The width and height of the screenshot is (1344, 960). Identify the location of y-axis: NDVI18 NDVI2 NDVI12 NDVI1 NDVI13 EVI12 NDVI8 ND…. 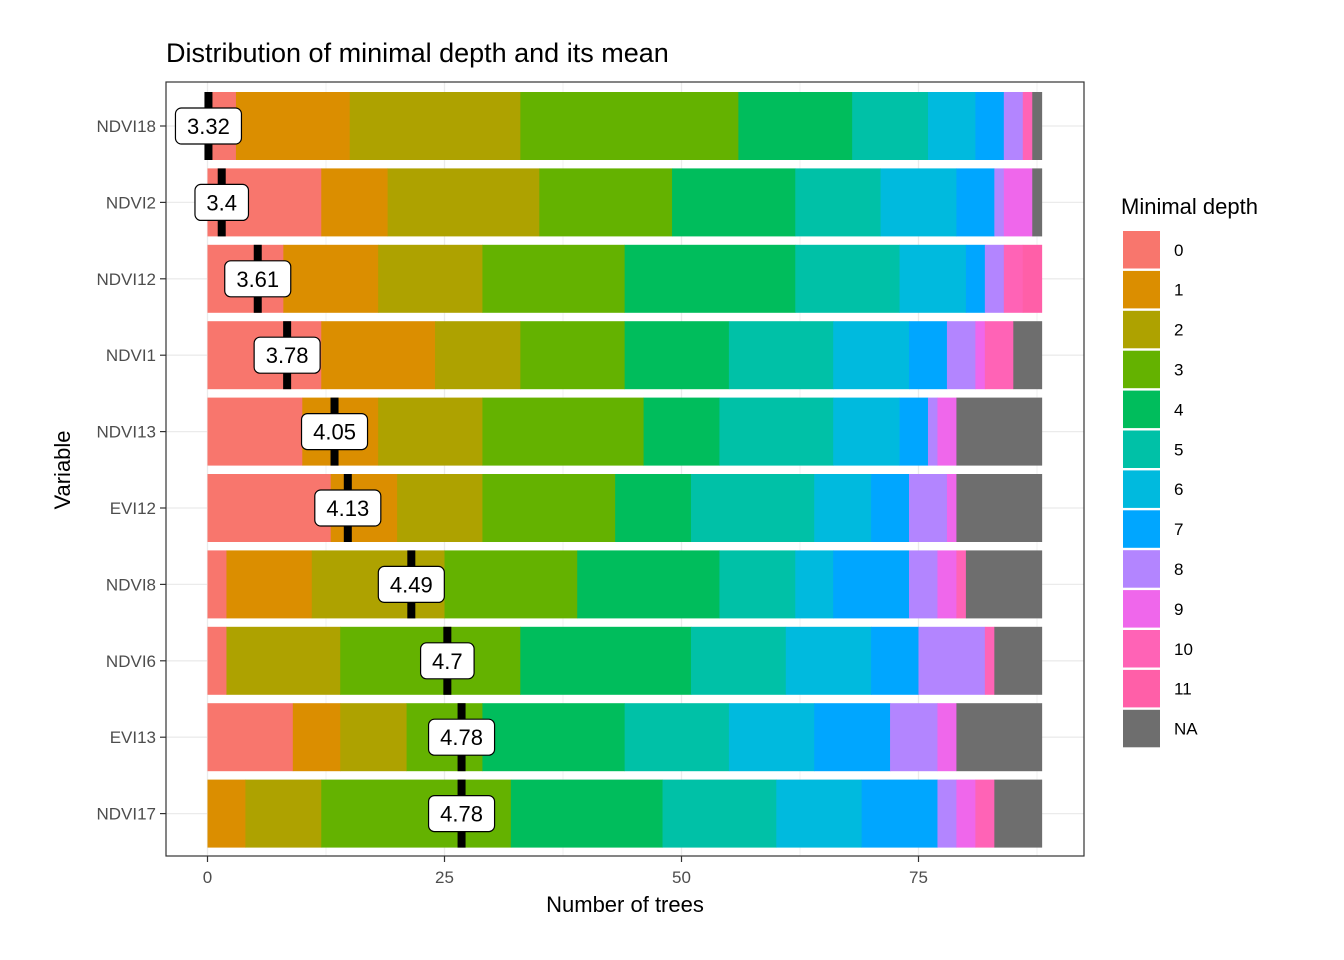
(131, 470).